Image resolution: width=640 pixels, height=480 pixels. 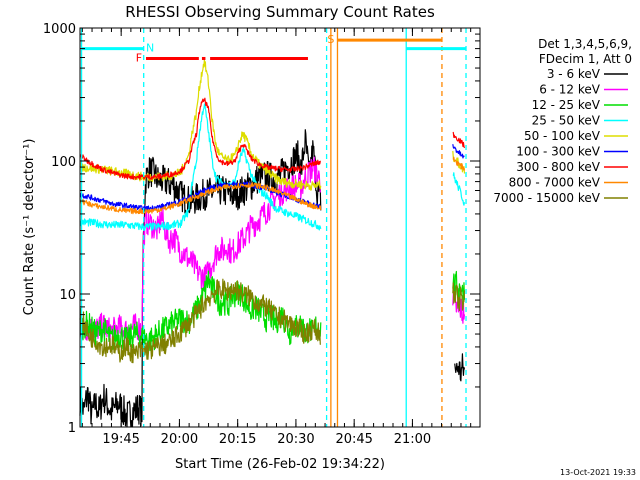 What do you see at coordinates (280, 464) in the screenshot?
I see `x-axis-label: Start Time (26-Feb-02 19:34:22)` at bounding box center [280, 464].